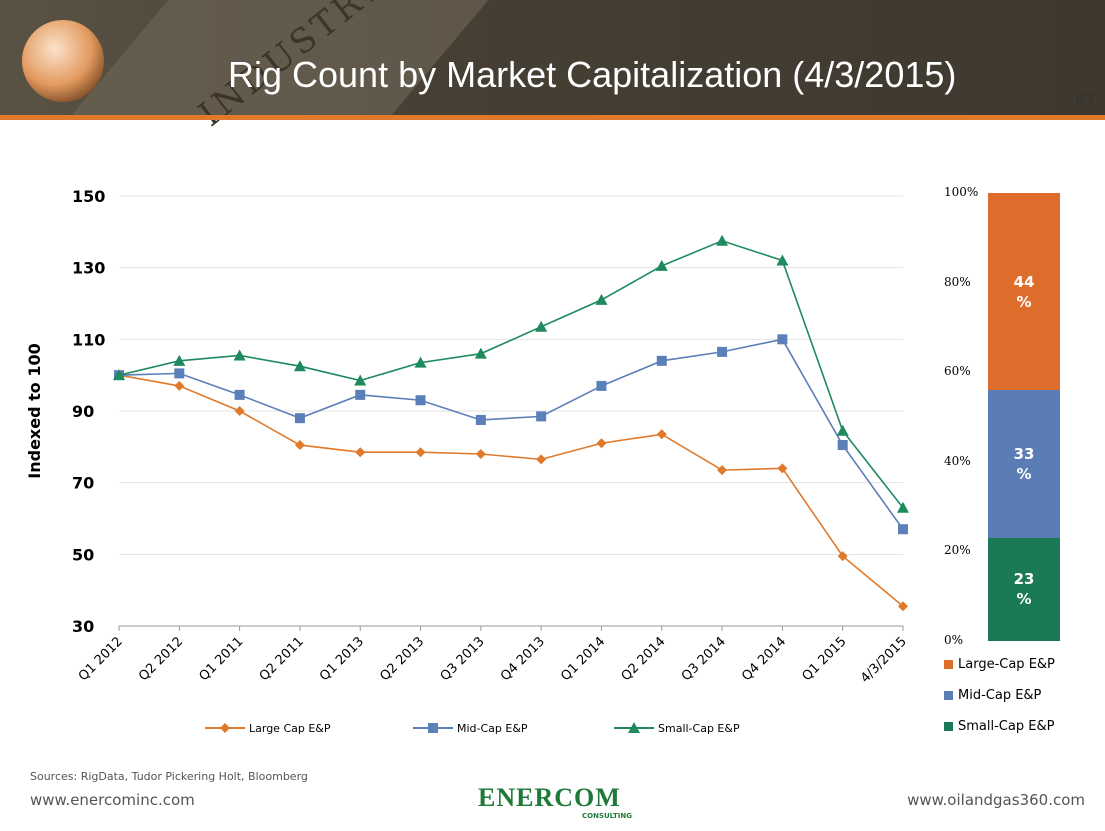  Describe the element at coordinates (957, 550) in the screenshot. I see `y-tick-label: 20%` at that location.